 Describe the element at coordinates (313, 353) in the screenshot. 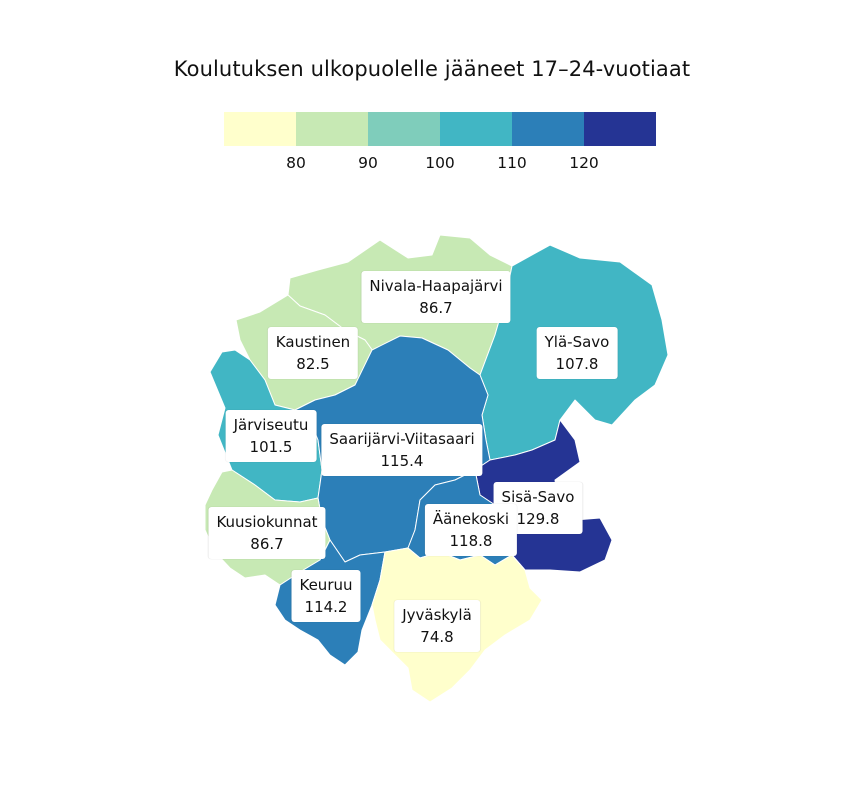

I see `region-label-kaustinen: Kaustinen 82.5` at that location.